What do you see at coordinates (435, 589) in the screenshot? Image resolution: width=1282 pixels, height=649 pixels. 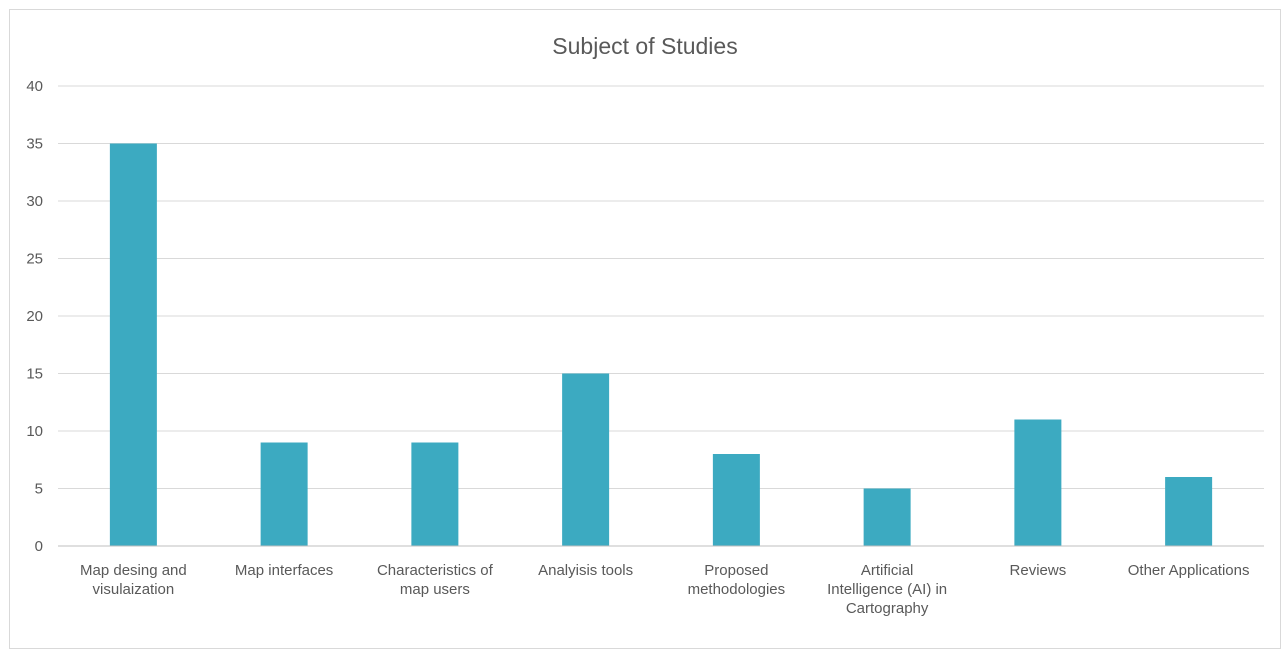 I see `x-tick-label-line: map users` at bounding box center [435, 589].